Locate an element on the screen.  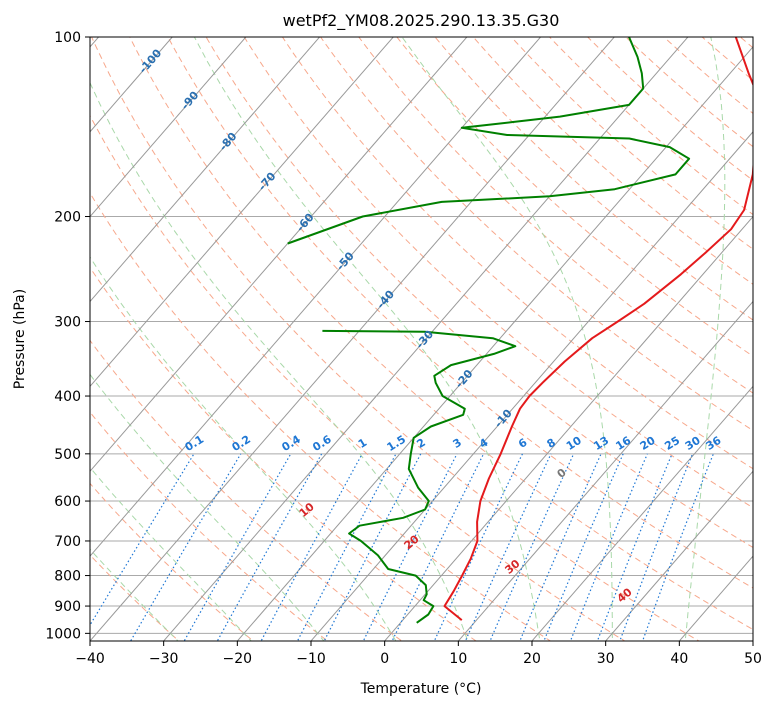
y-axis-title: Pressure (hPa) is located at coordinates (20, 339).